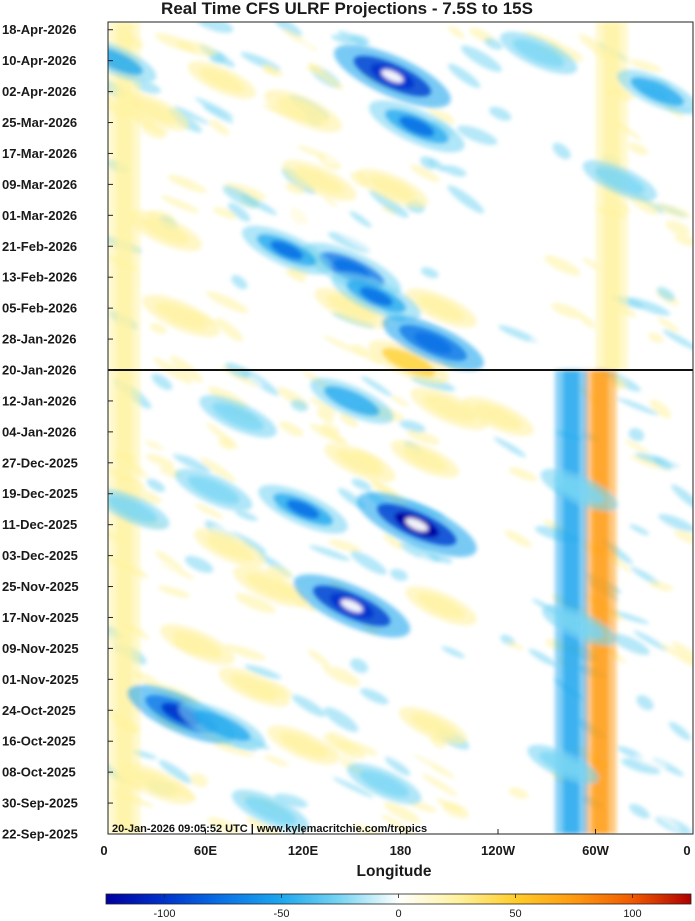 The width and height of the screenshot is (695, 921). I want to click on y-tick-label: 04-Jan-2026, so click(39, 431).